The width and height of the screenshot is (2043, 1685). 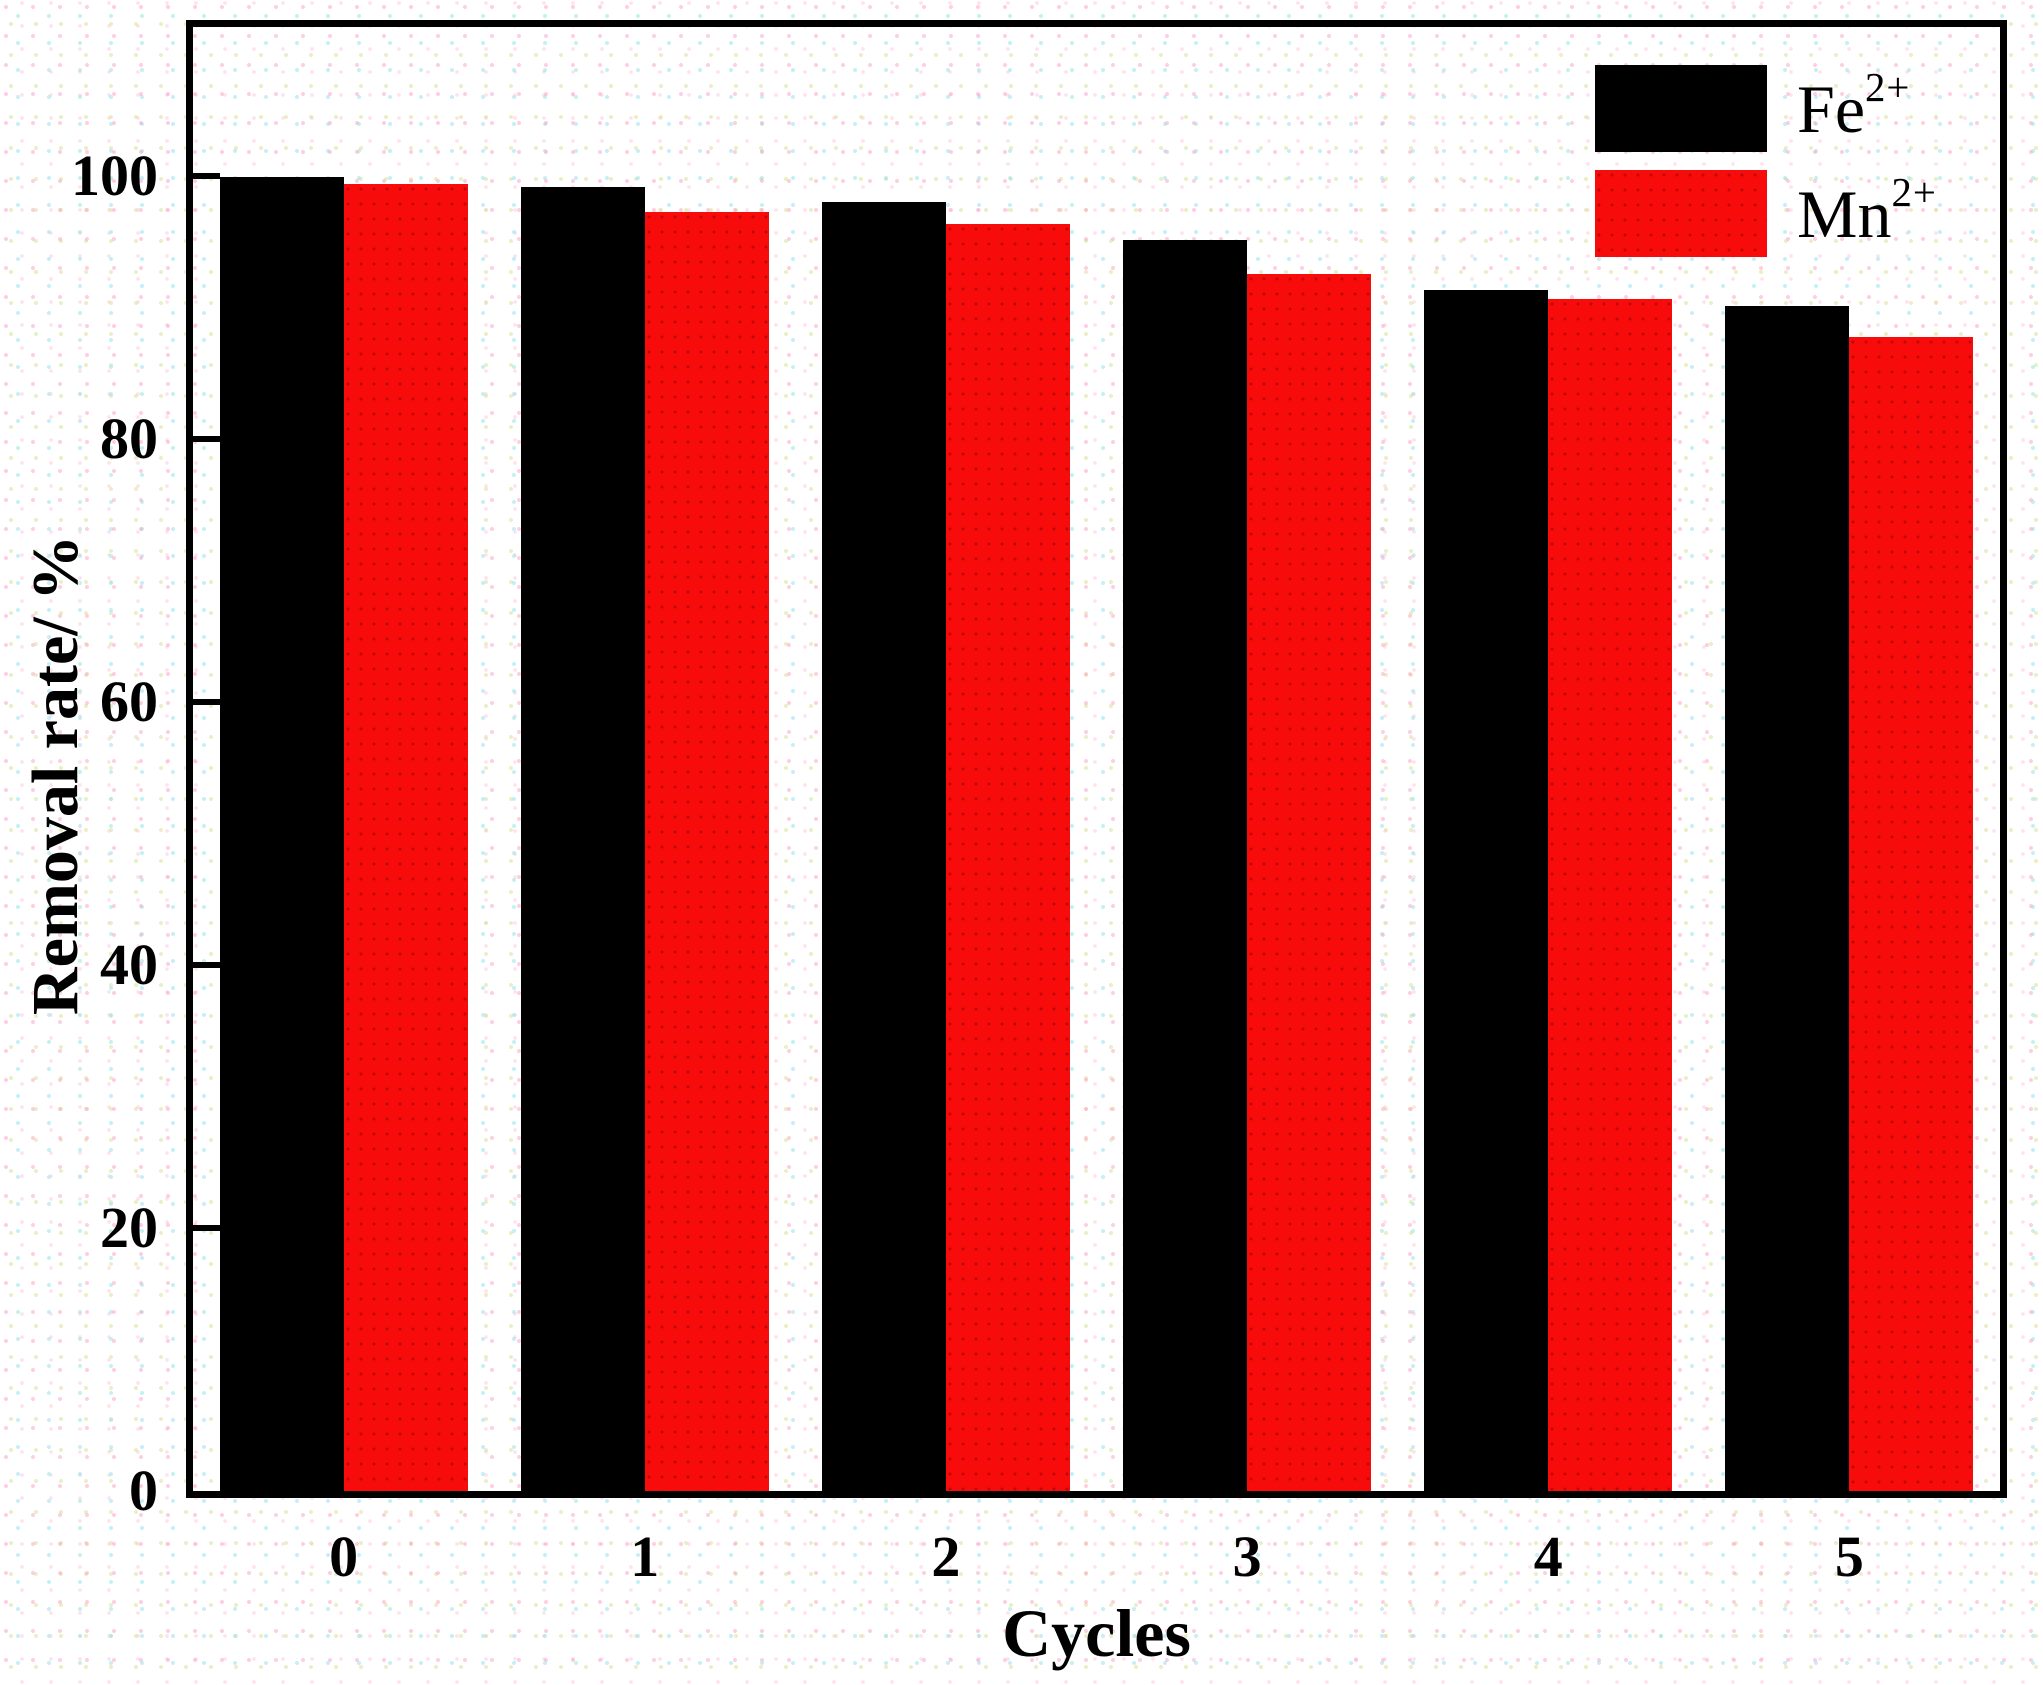 I want to click on legend-label-mn-text: Mn, so click(x=1844, y=213).